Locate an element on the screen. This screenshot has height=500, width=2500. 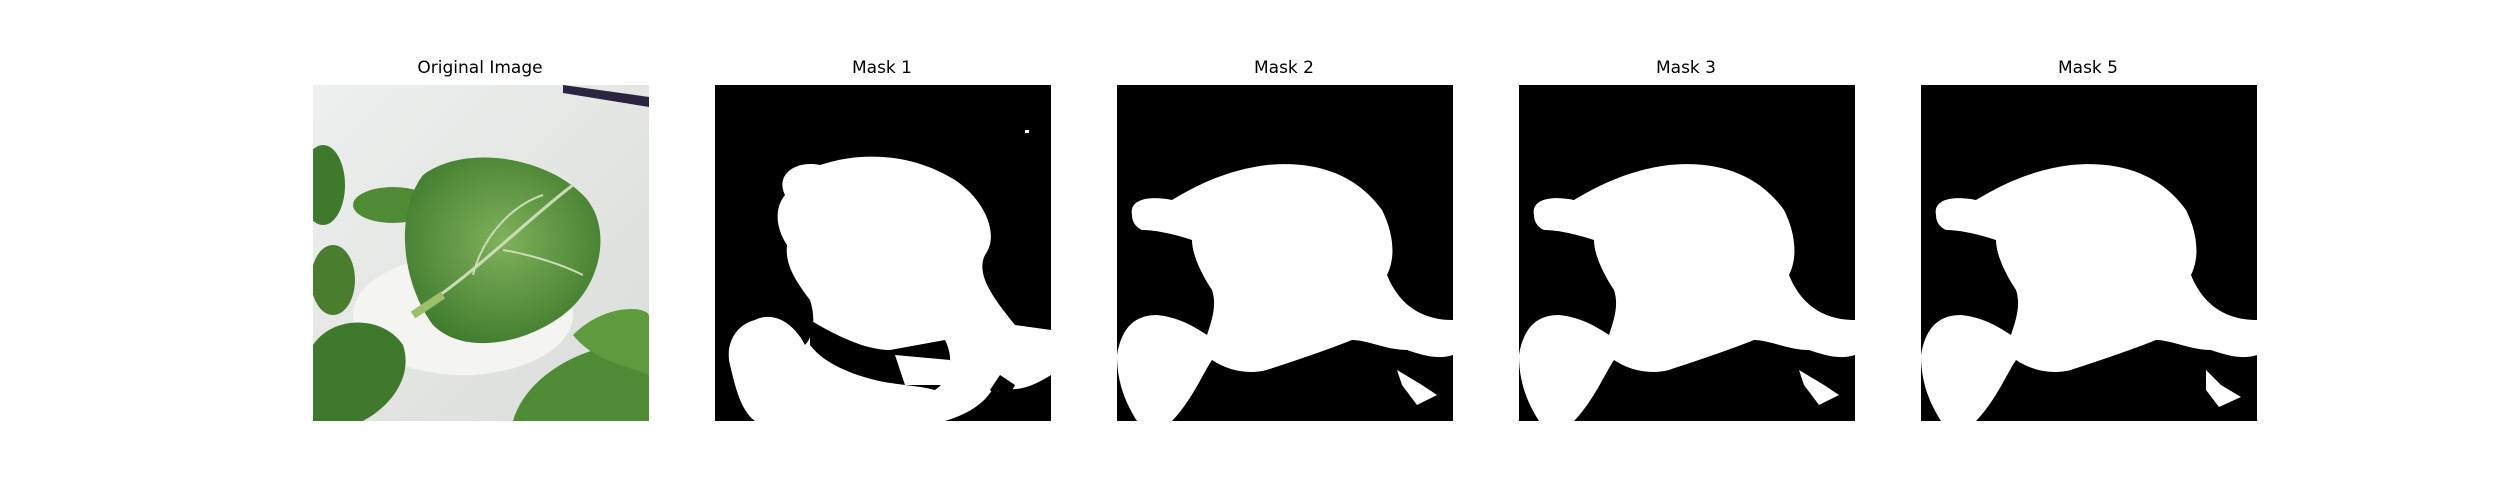
panel-title-original: Original Image is located at coordinates (480, 68).